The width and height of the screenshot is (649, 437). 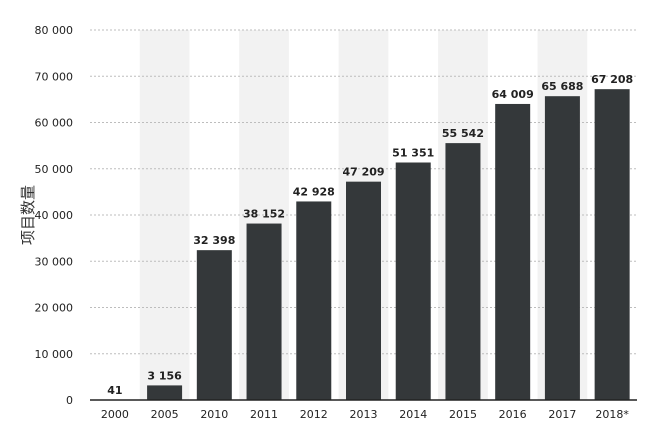 I want to click on data-label-2015: 55 542, so click(x=463, y=133).